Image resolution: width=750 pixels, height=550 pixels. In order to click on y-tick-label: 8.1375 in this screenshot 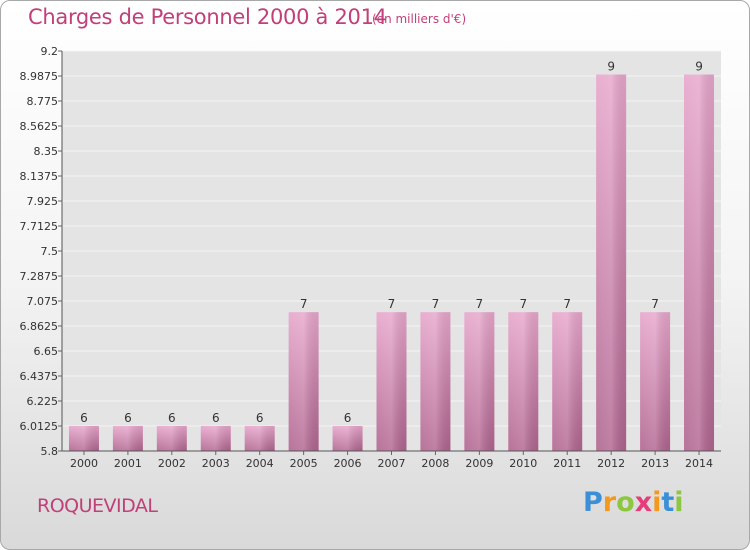, I will do `click(39, 176)`.